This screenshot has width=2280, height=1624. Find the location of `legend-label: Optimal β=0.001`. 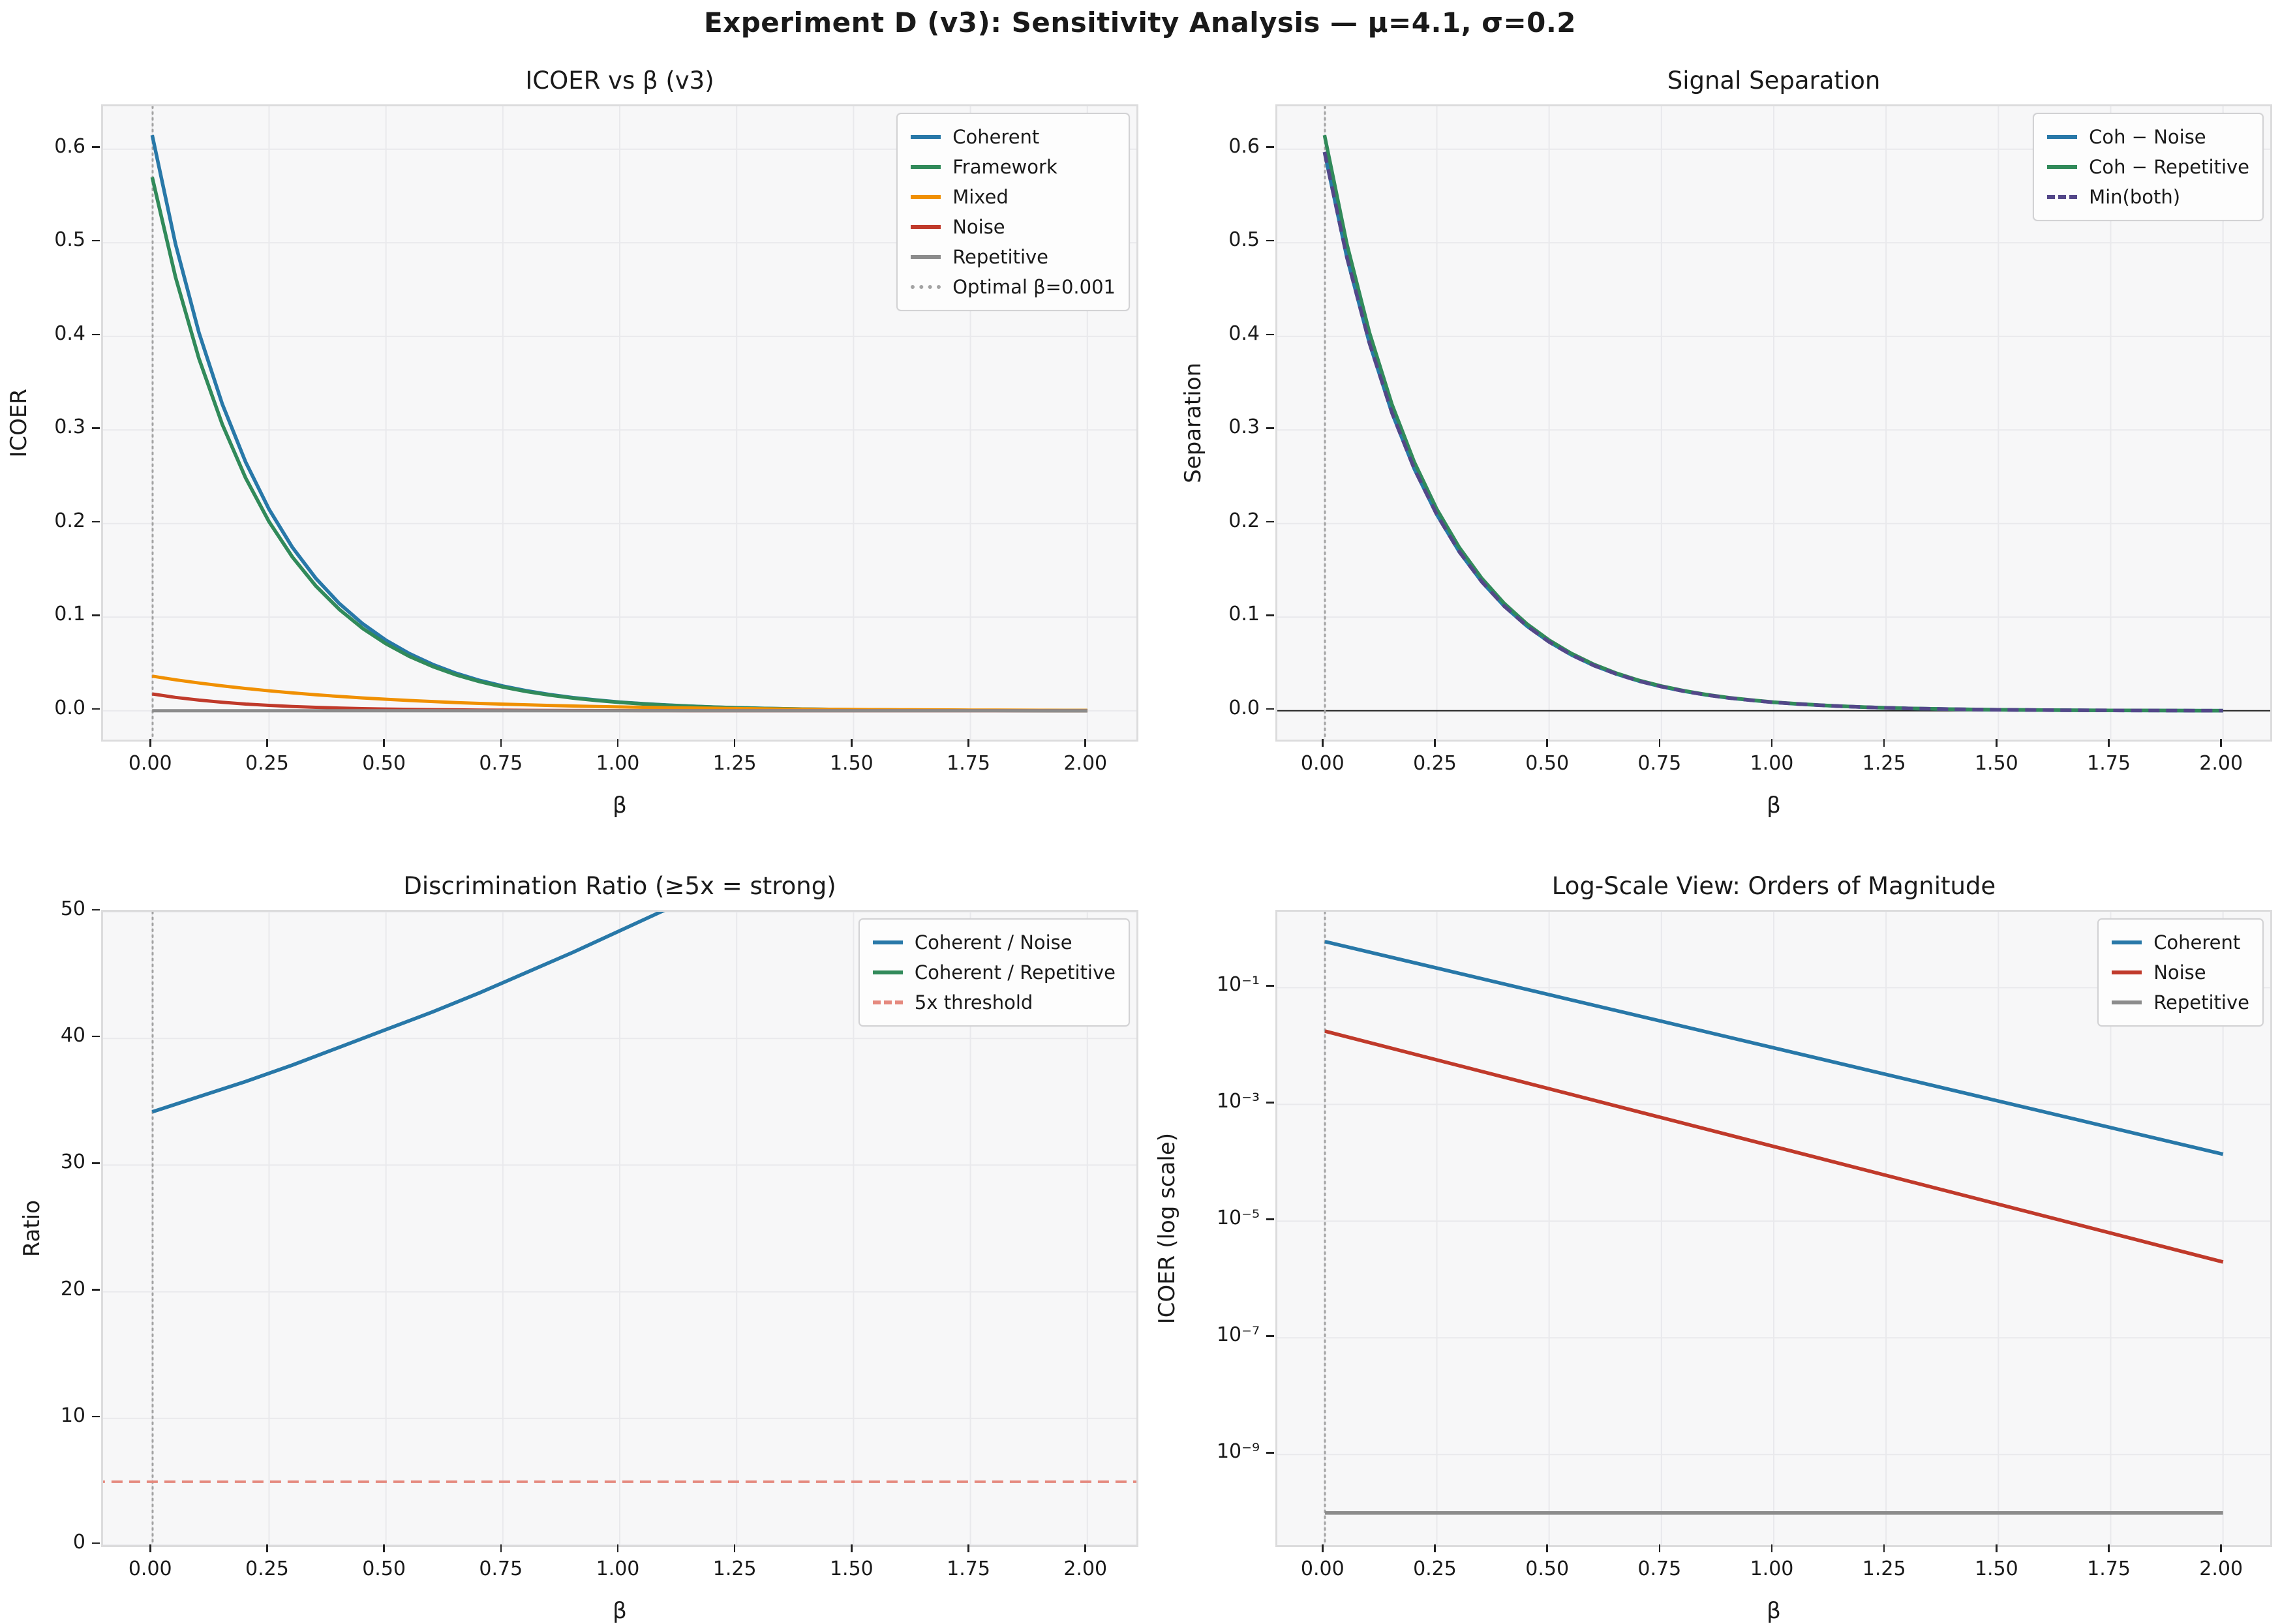

legend-label: Optimal β=0.001 is located at coordinates (1034, 287).